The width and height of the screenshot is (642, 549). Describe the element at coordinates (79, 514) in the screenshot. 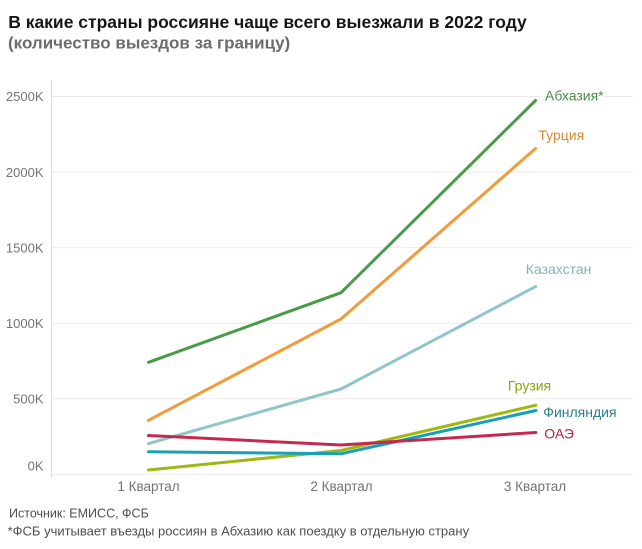

I see `svg-text: Источник: ЕМИСС, ФСБ` at that location.